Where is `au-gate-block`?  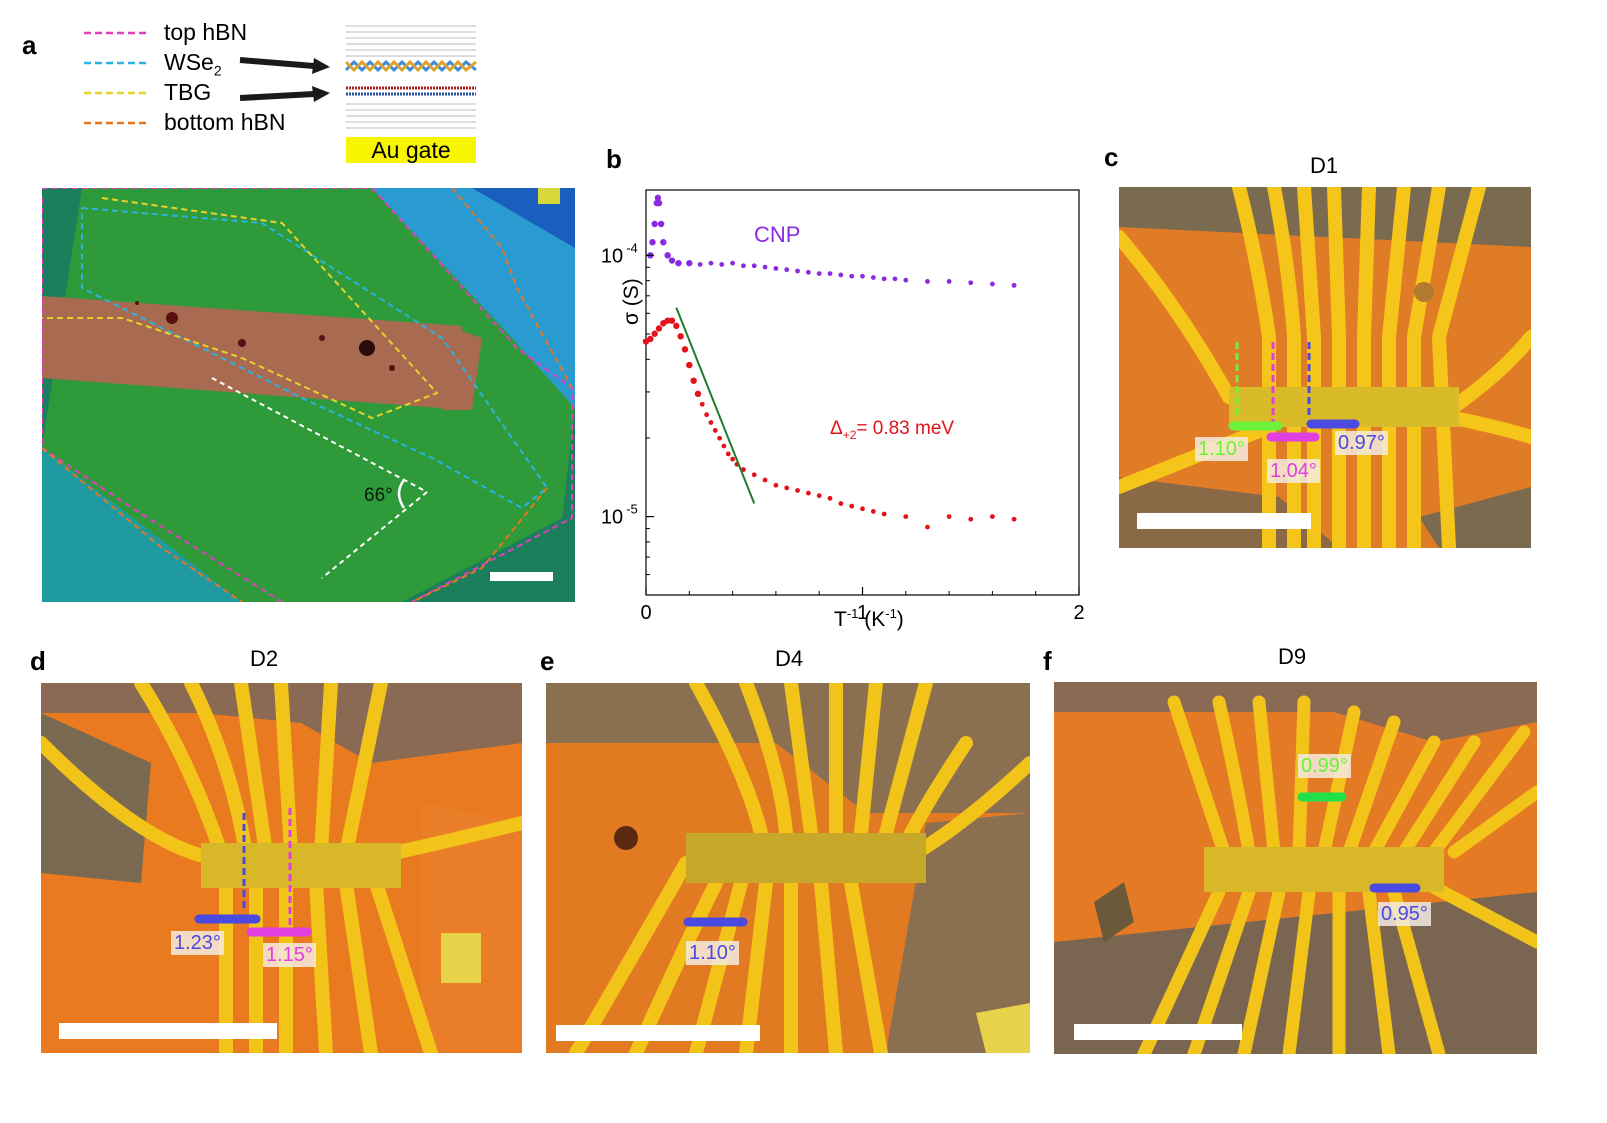 au-gate-block is located at coordinates (411, 150).